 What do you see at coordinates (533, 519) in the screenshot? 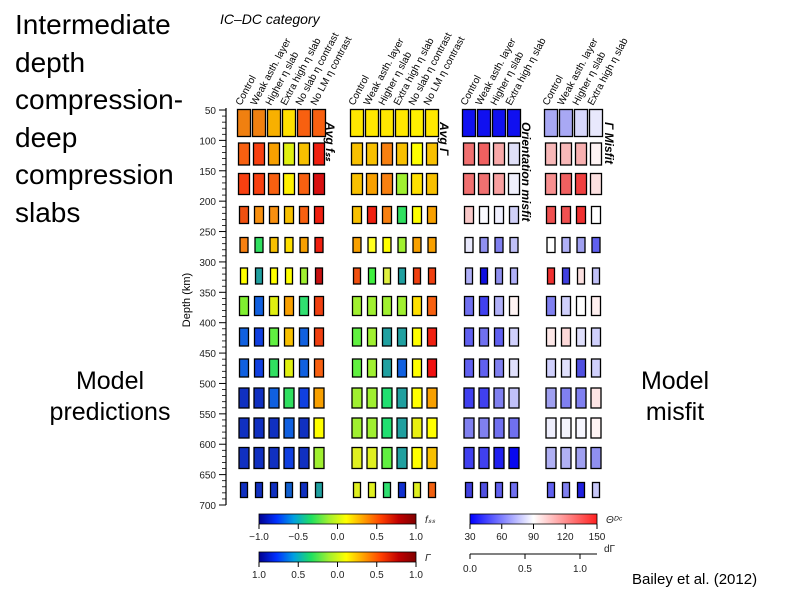
I see `colorbar` at bounding box center [533, 519].